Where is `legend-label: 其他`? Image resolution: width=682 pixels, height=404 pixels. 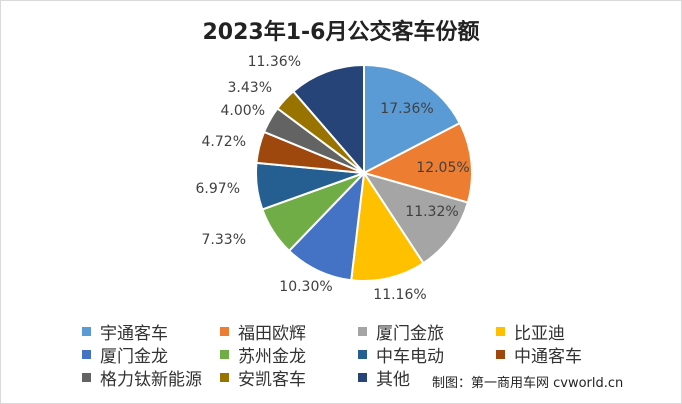 legend-label: 其他 is located at coordinates (393, 379).